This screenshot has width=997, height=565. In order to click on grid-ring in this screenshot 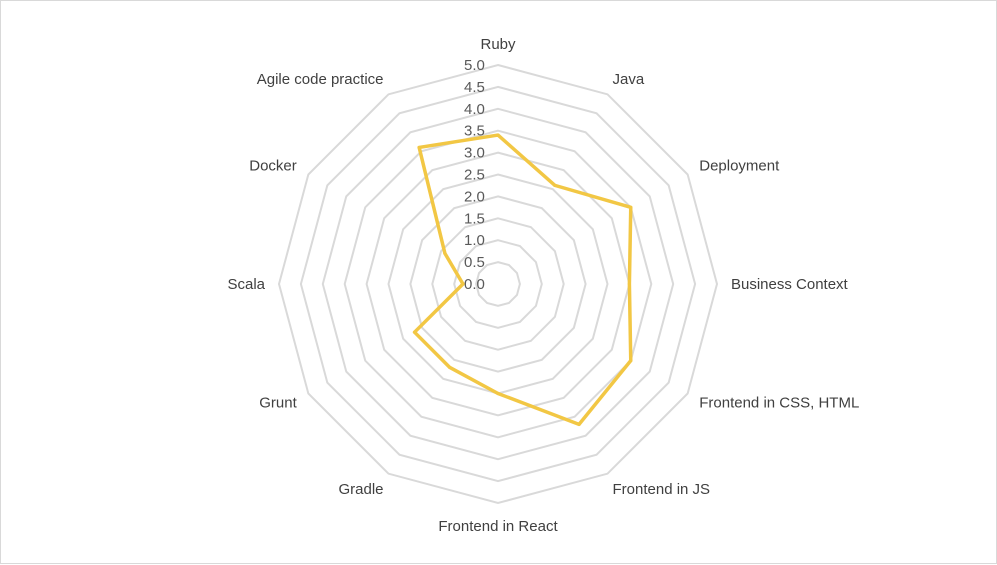, I will do `click(498, 284)`.